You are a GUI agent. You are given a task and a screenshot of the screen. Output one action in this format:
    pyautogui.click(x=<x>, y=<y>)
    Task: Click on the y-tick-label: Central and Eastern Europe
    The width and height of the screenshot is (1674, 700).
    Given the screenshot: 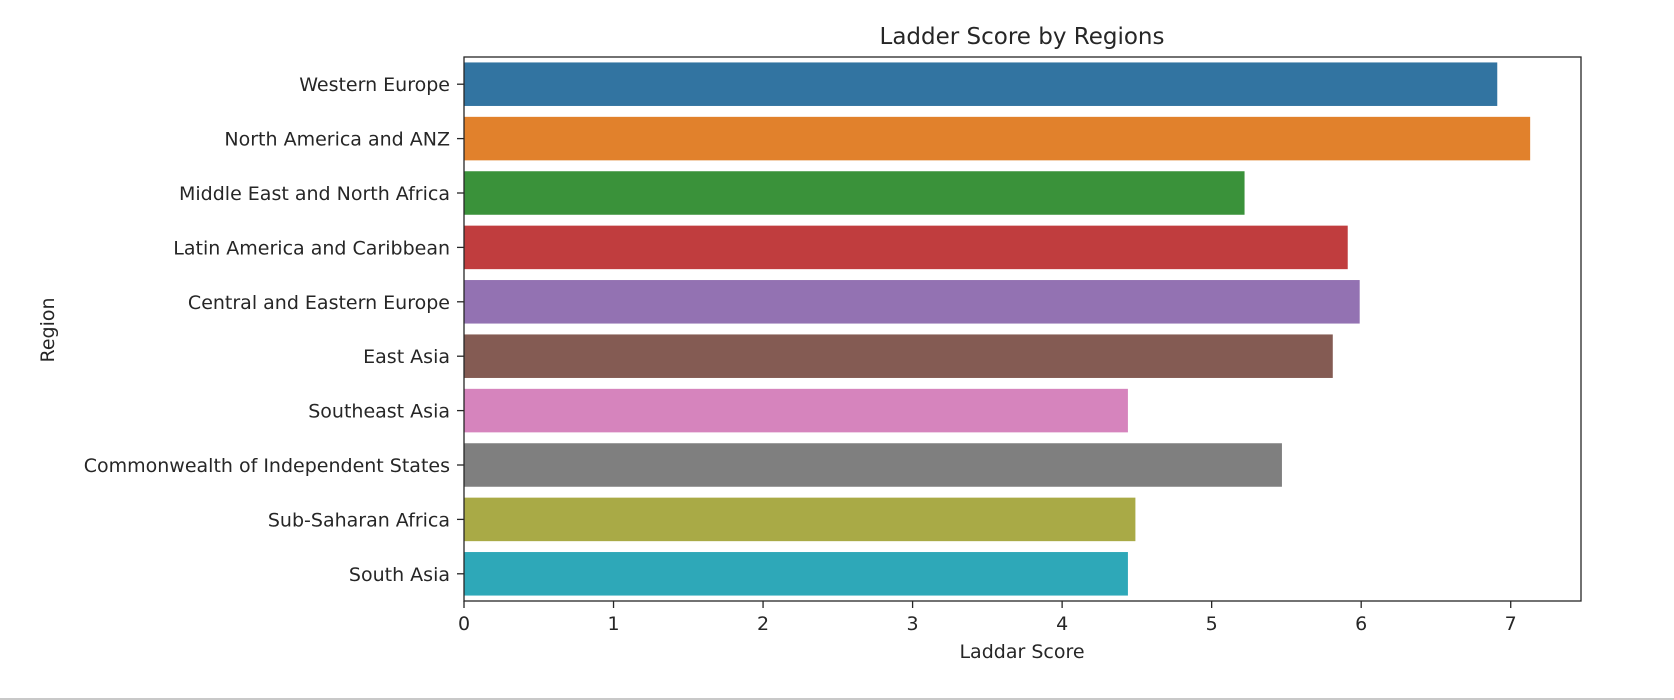 What is the action you would take?
    pyautogui.click(x=319, y=303)
    